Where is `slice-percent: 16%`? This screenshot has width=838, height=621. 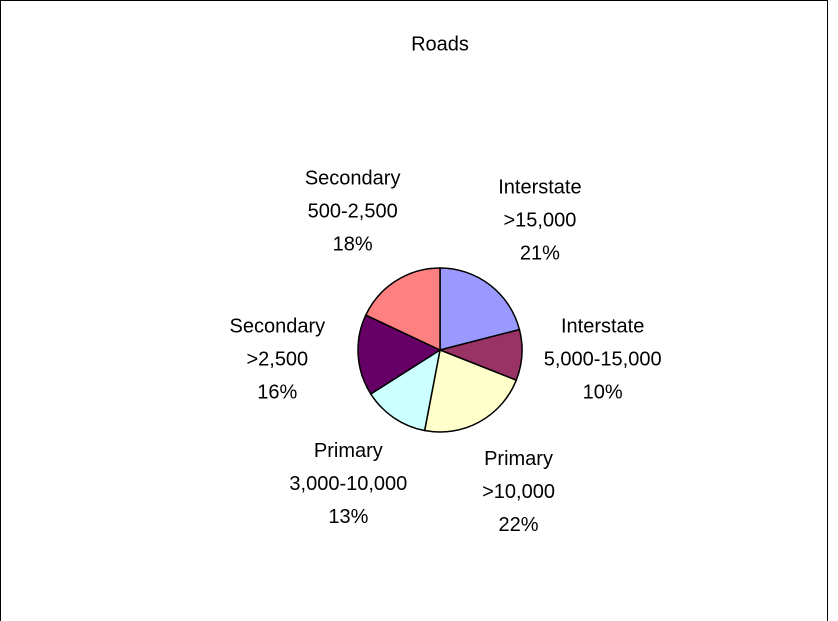 slice-percent: 16% is located at coordinates (277, 393).